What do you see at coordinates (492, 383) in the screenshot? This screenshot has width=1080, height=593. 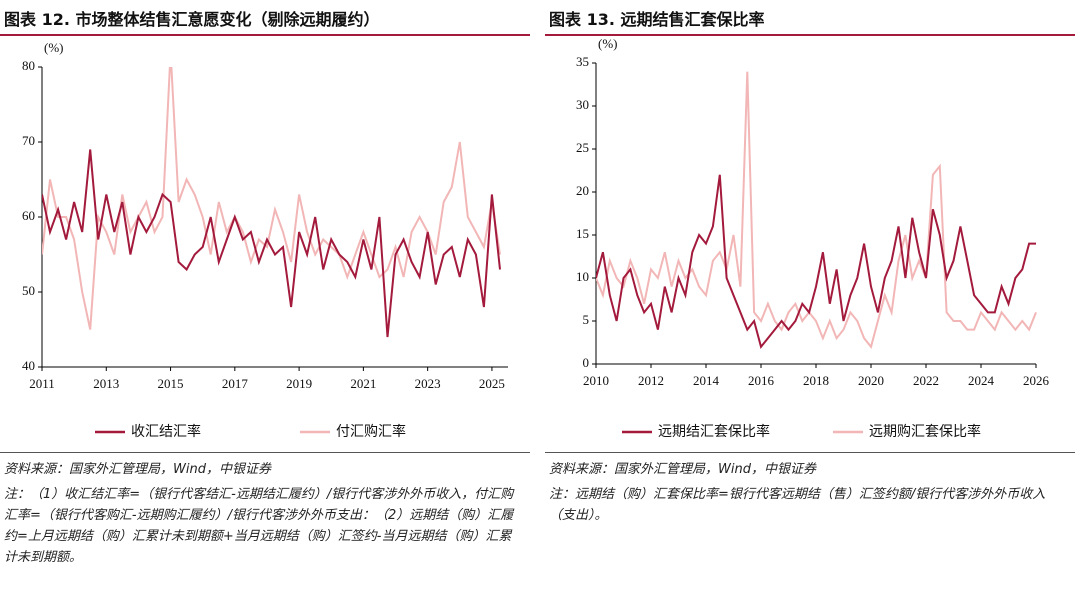 I see `x-tick-label: 2025` at bounding box center [492, 383].